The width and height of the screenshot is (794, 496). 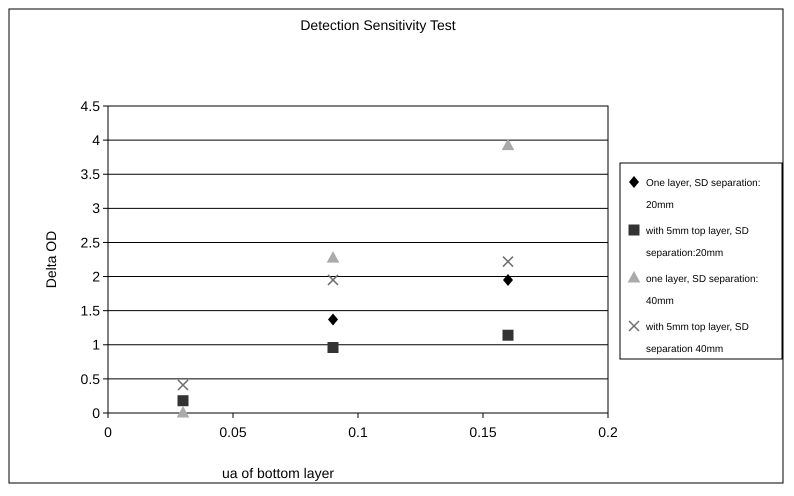 What do you see at coordinates (96, 276) in the screenshot?
I see `y-tick-label: 2` at bounding box center [96, 276].